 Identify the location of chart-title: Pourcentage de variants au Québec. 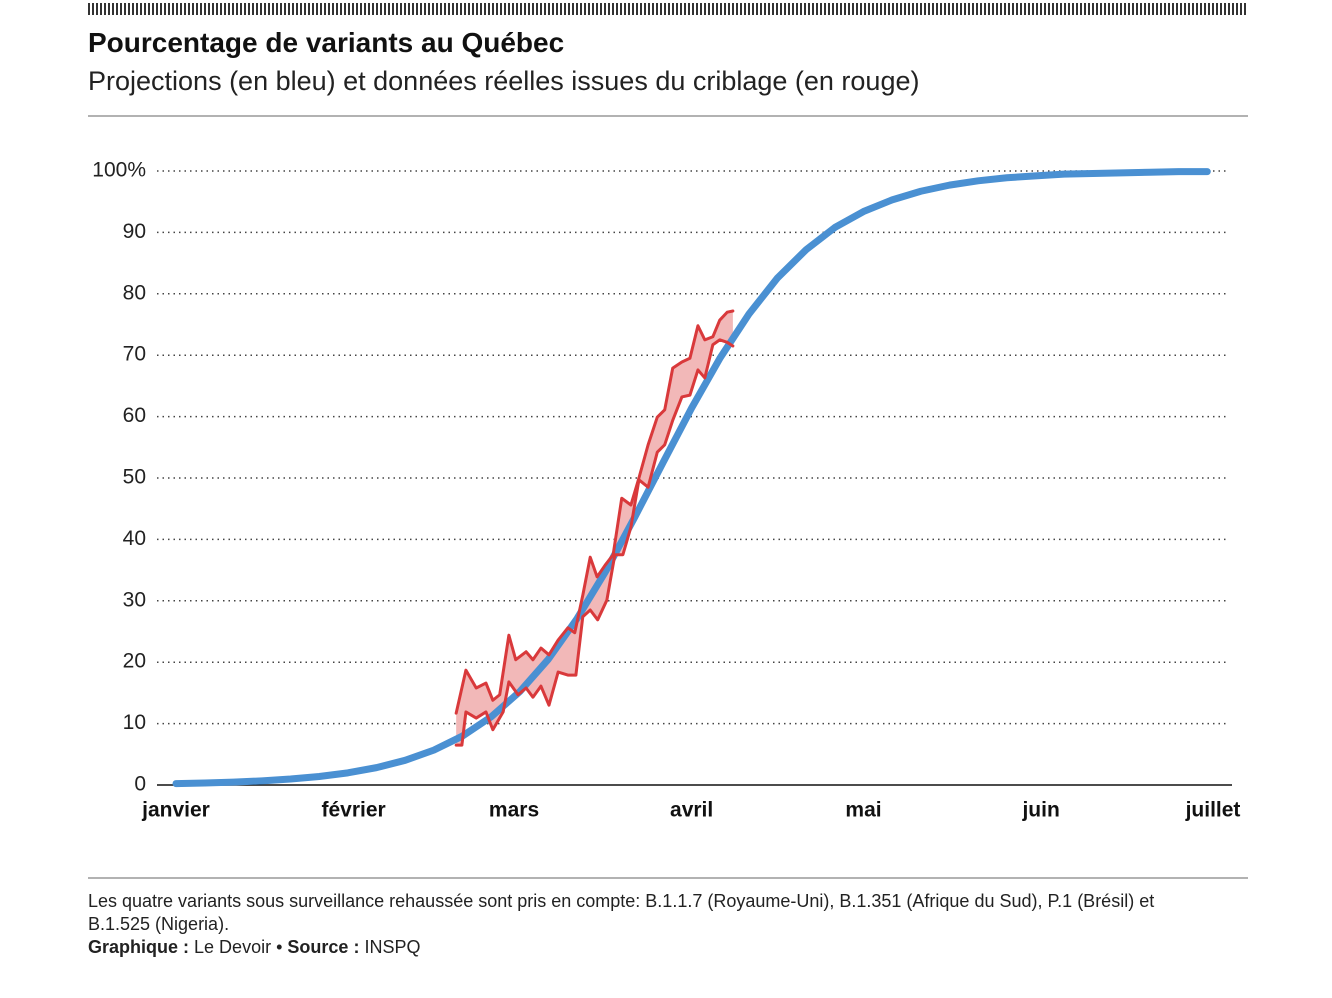
(326, 42).